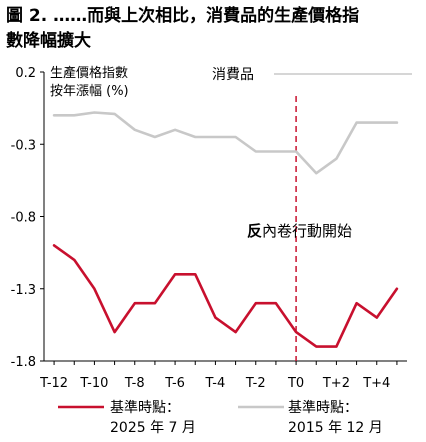 The width and height of the screenshot is (426, 442). I want to click on legend-label-0-line-0: 基準時點：, so click(145, 407).